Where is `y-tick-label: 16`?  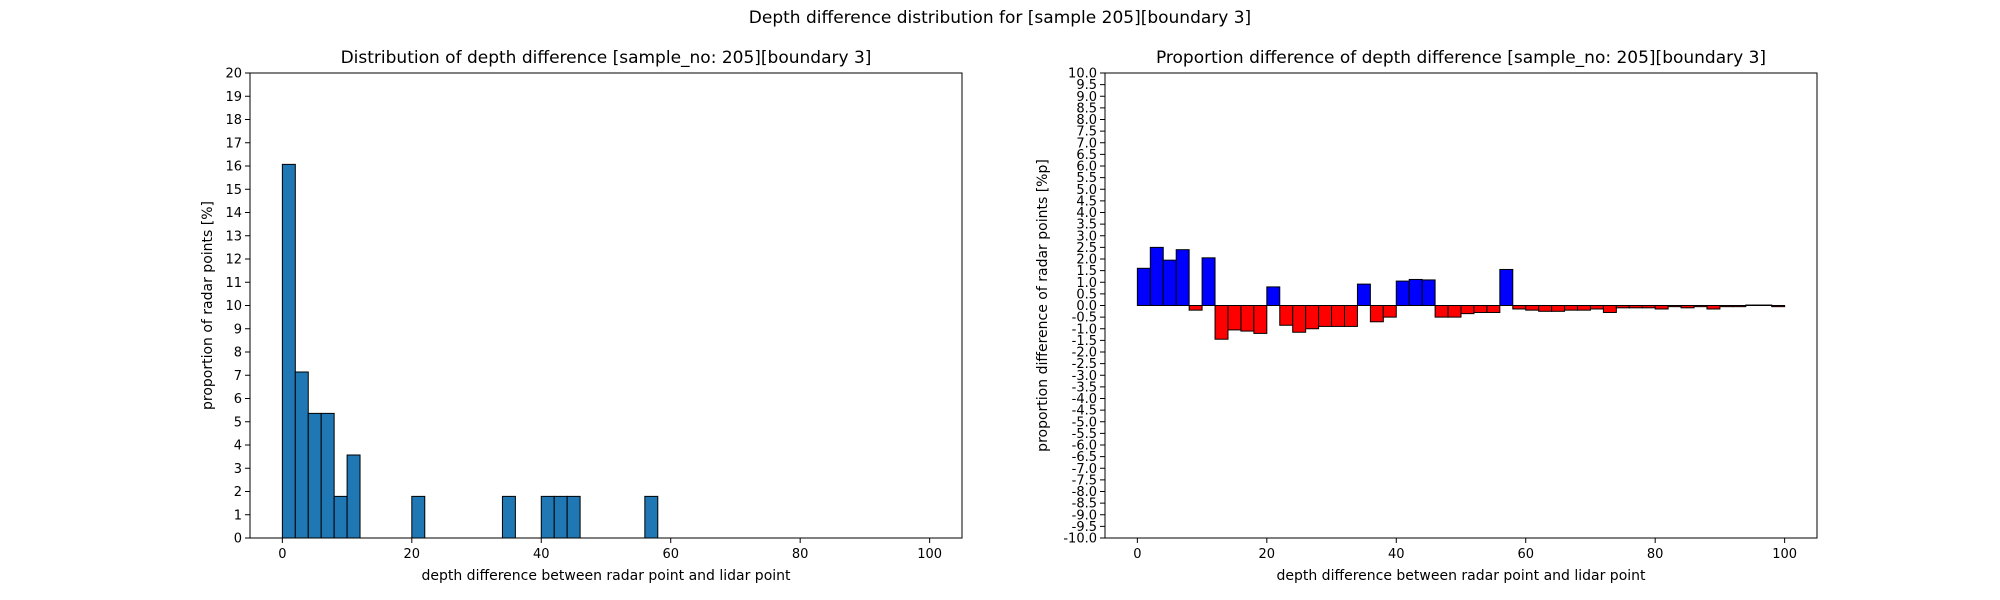 y-tick-label: 16 is located at coordinates (233, 167).